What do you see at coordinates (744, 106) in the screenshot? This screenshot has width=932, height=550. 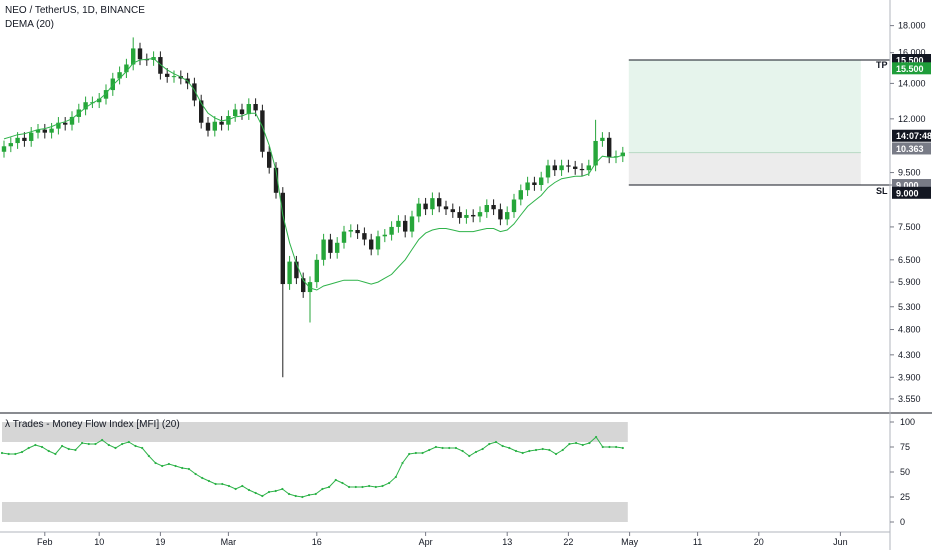 I see `take-profit-zone` at bounding box center [744, 106].